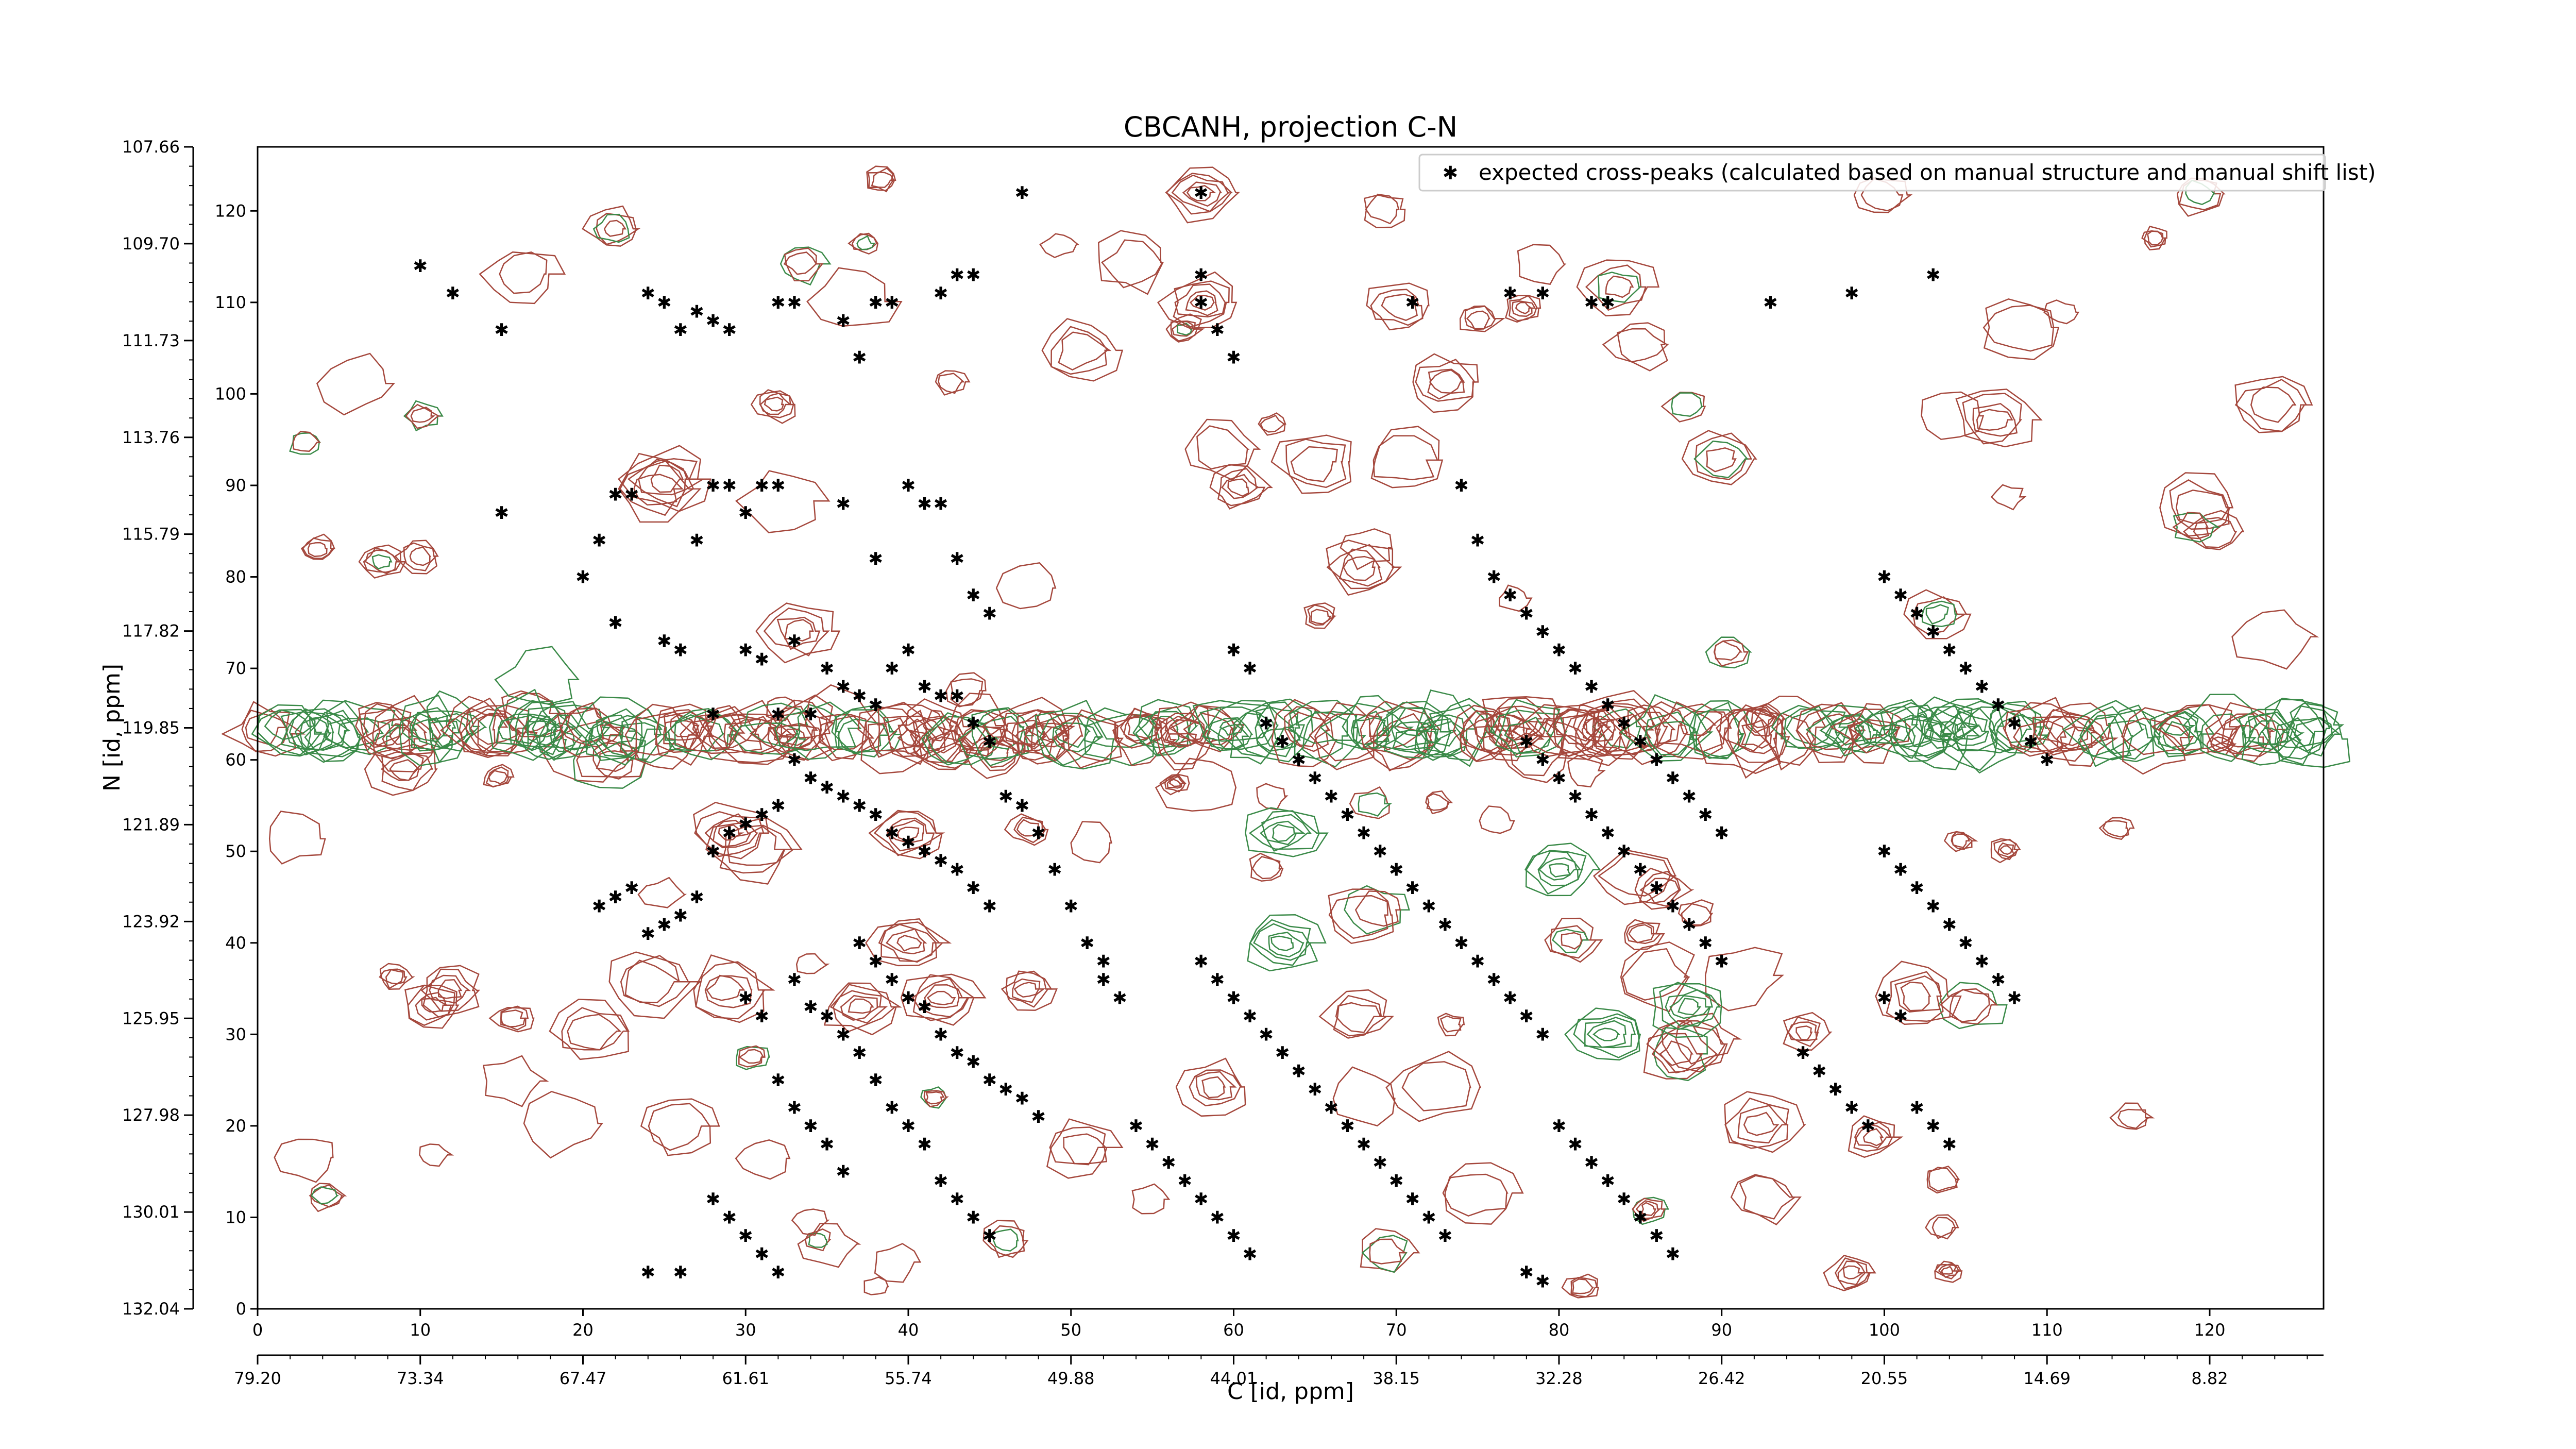  What do you see at coordinates (1266, 724) in the screenshot?
I see `cross-peak-162: ✱` at bounding box center [1266, 724].